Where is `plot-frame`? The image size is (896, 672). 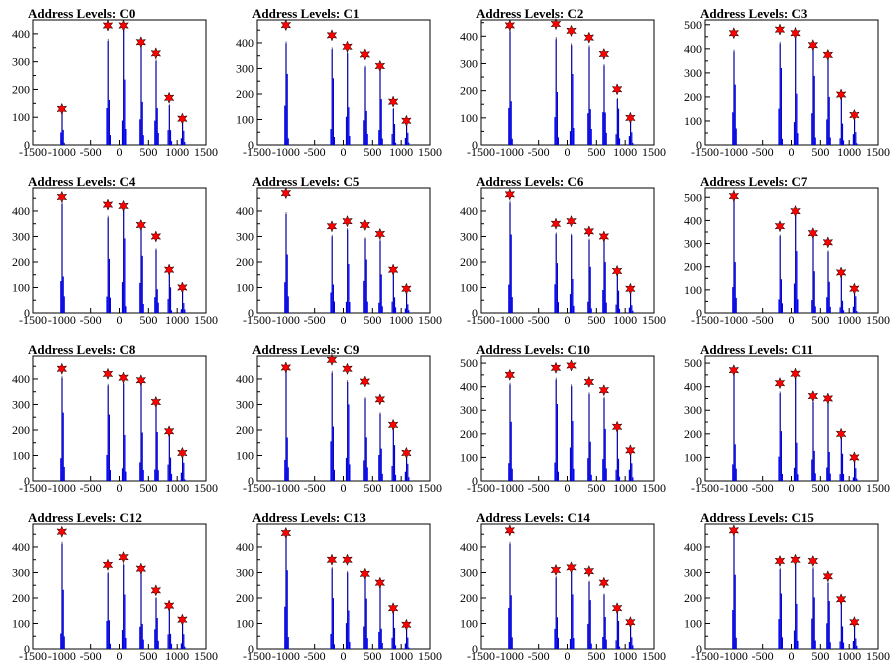 plot-frame is located at coordinates (119, 250).